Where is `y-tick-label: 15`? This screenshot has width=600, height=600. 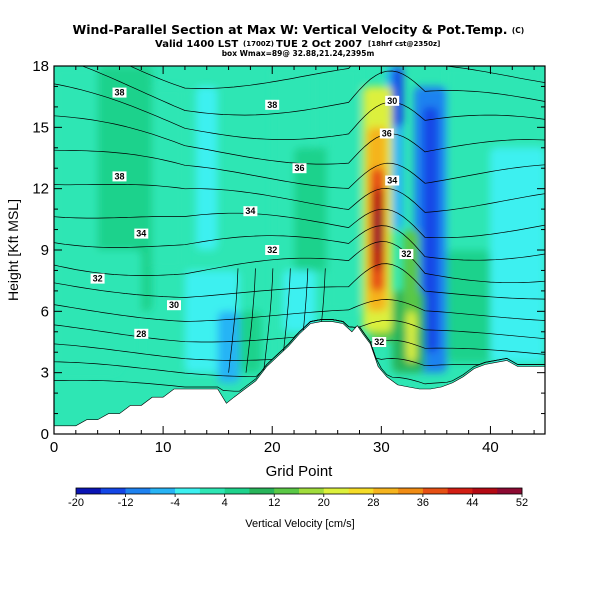 y-tick-label: 15 is located at coordinates (40, 127).